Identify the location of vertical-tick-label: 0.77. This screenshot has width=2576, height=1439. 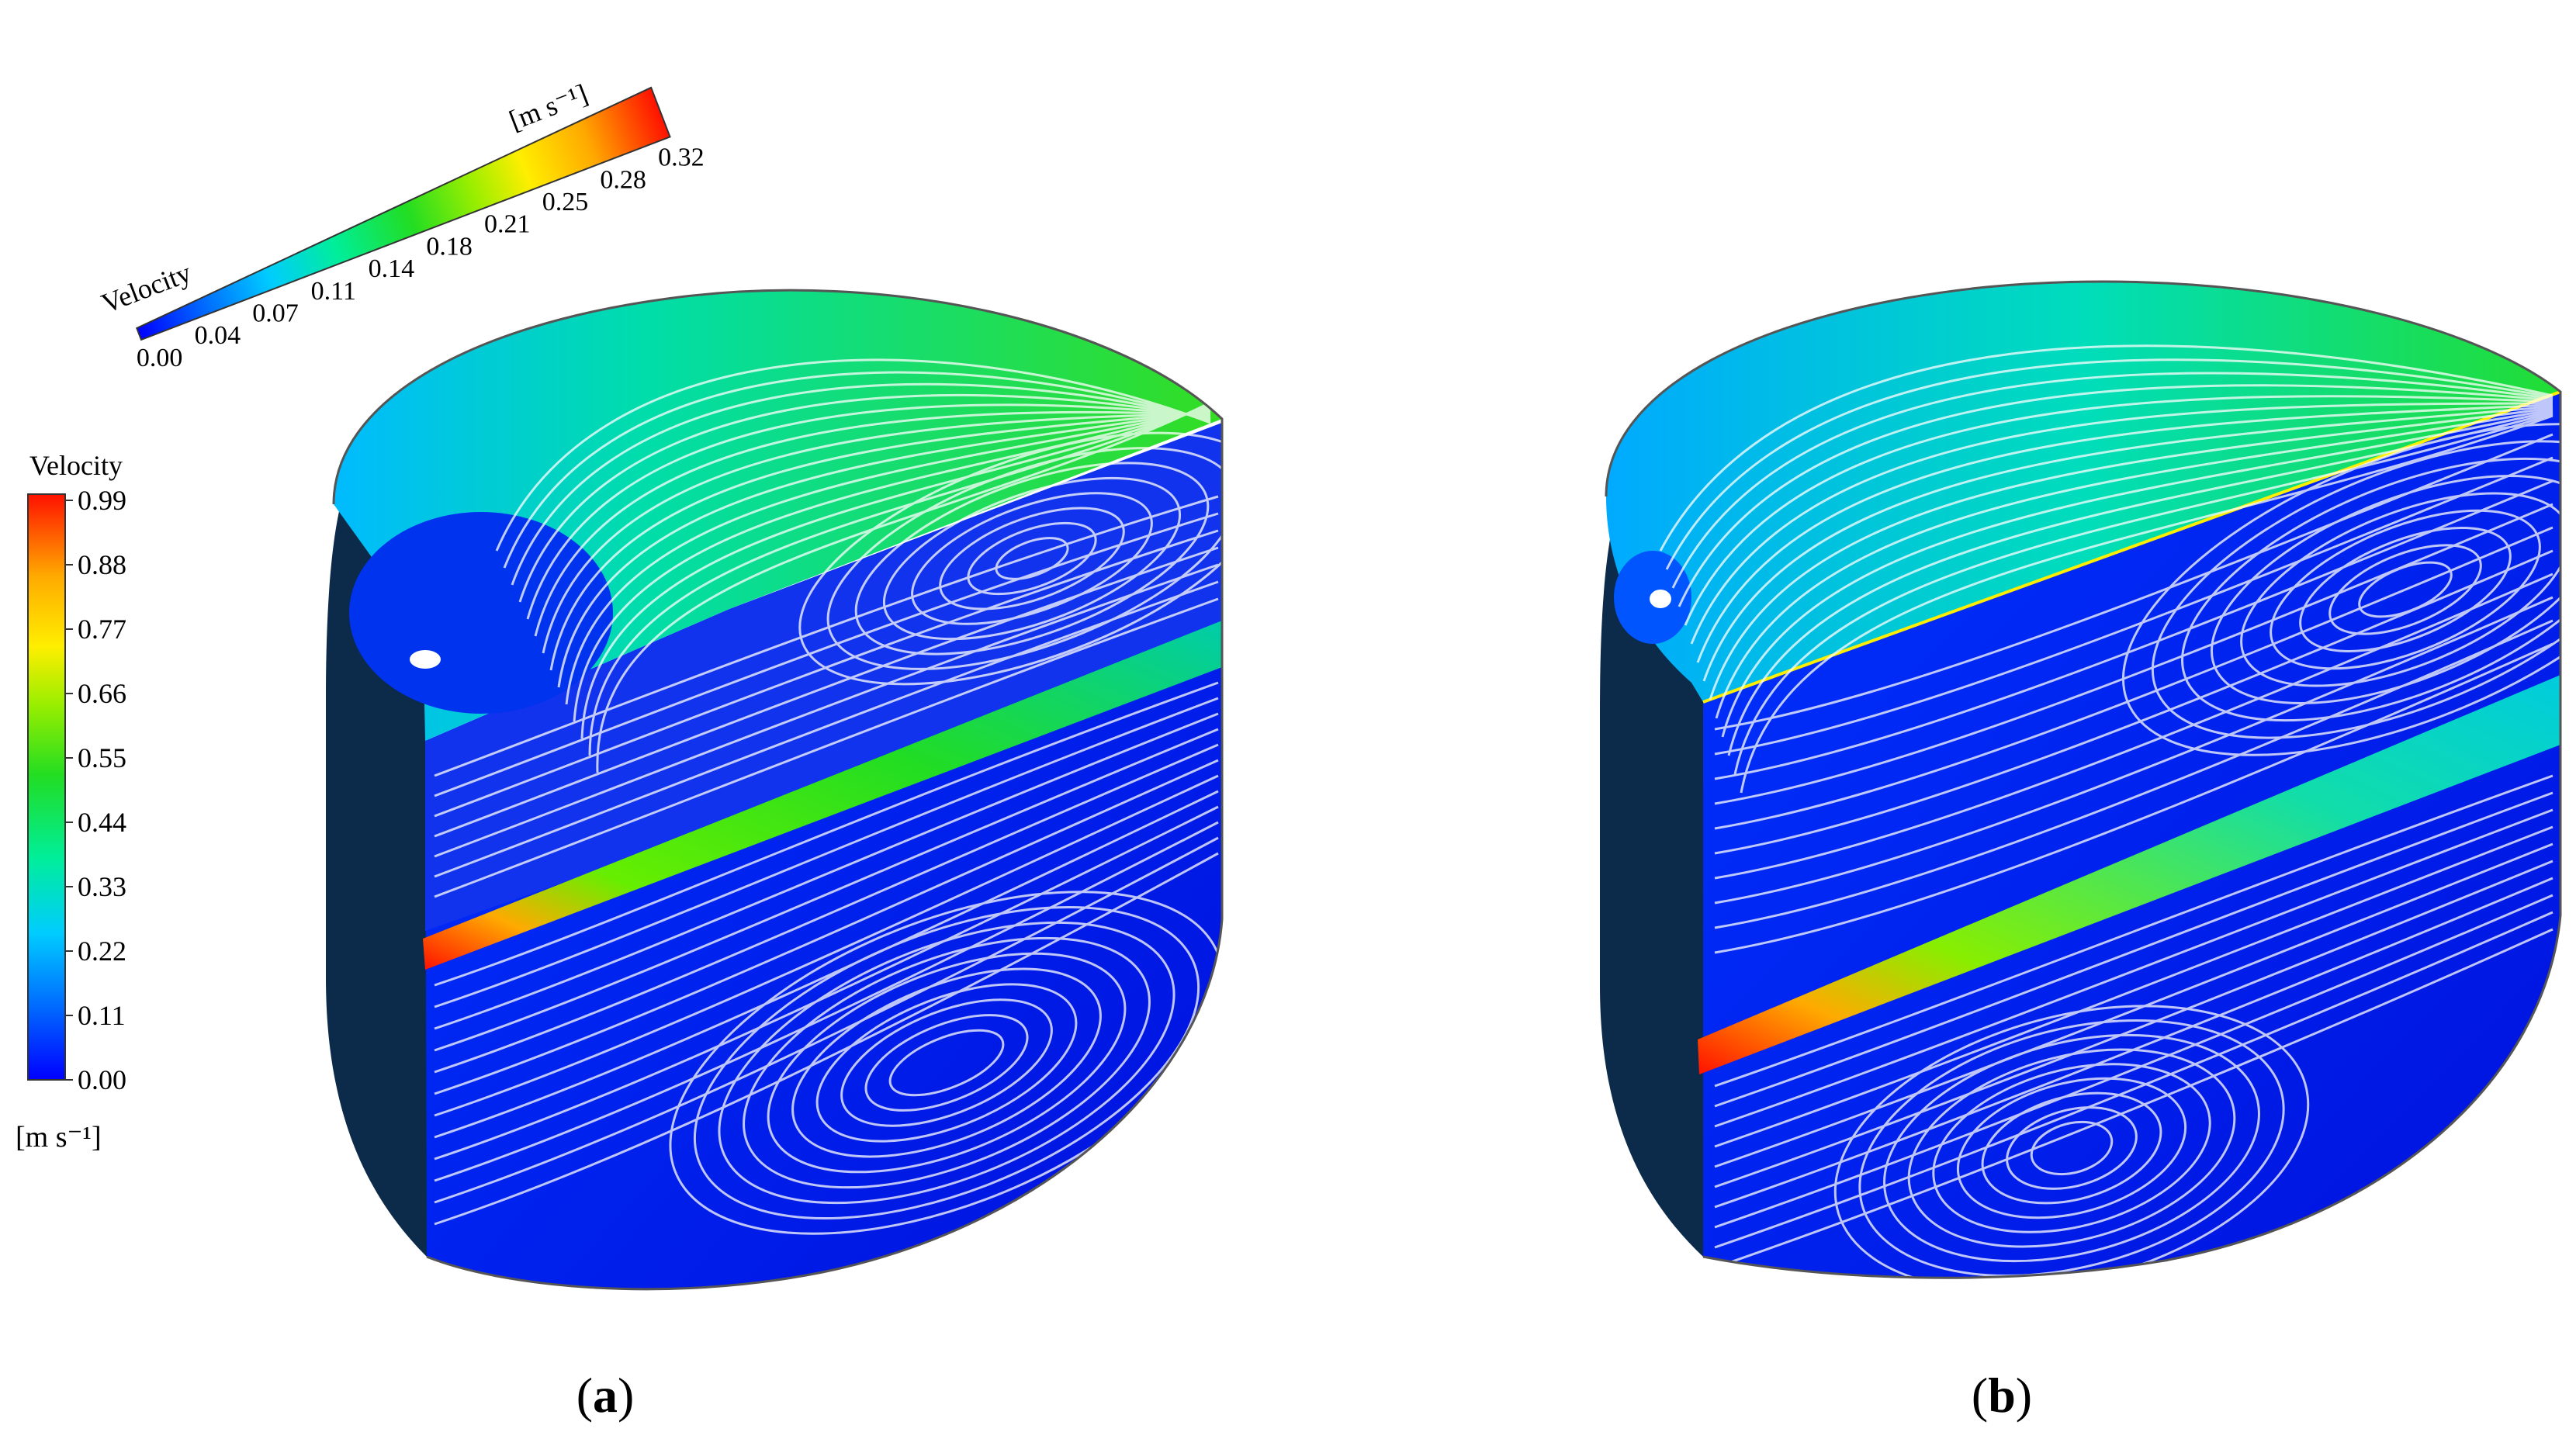
(102, 629).